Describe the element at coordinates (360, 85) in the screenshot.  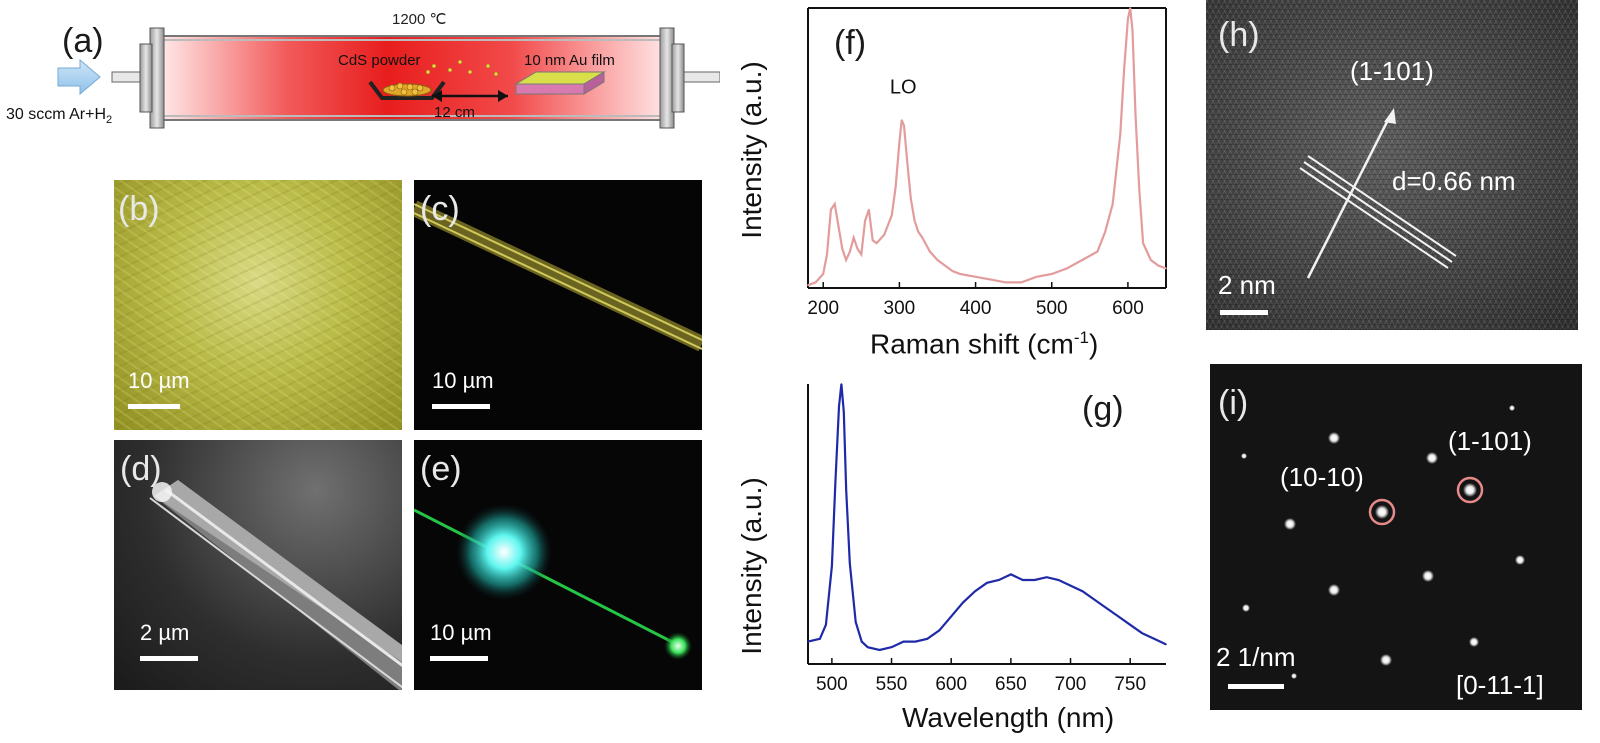
I see `panel-a-schematic: (a) 1200 ℃` at that location.